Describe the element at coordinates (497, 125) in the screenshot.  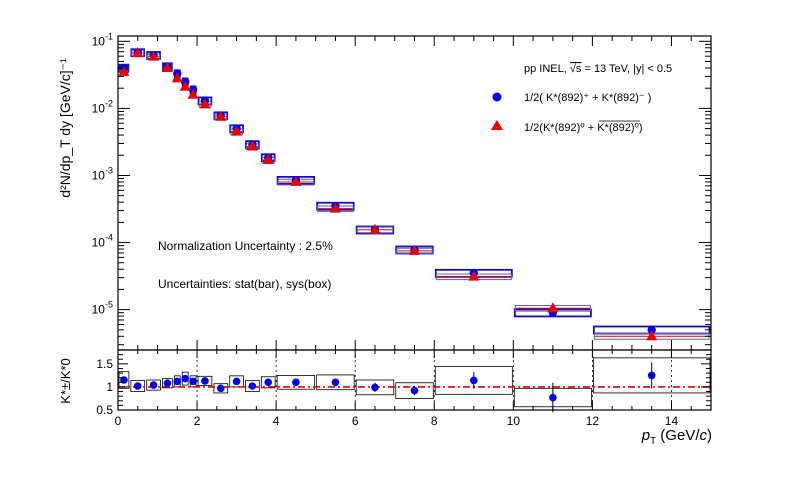
I see `legend-neutral-marker` at that location.